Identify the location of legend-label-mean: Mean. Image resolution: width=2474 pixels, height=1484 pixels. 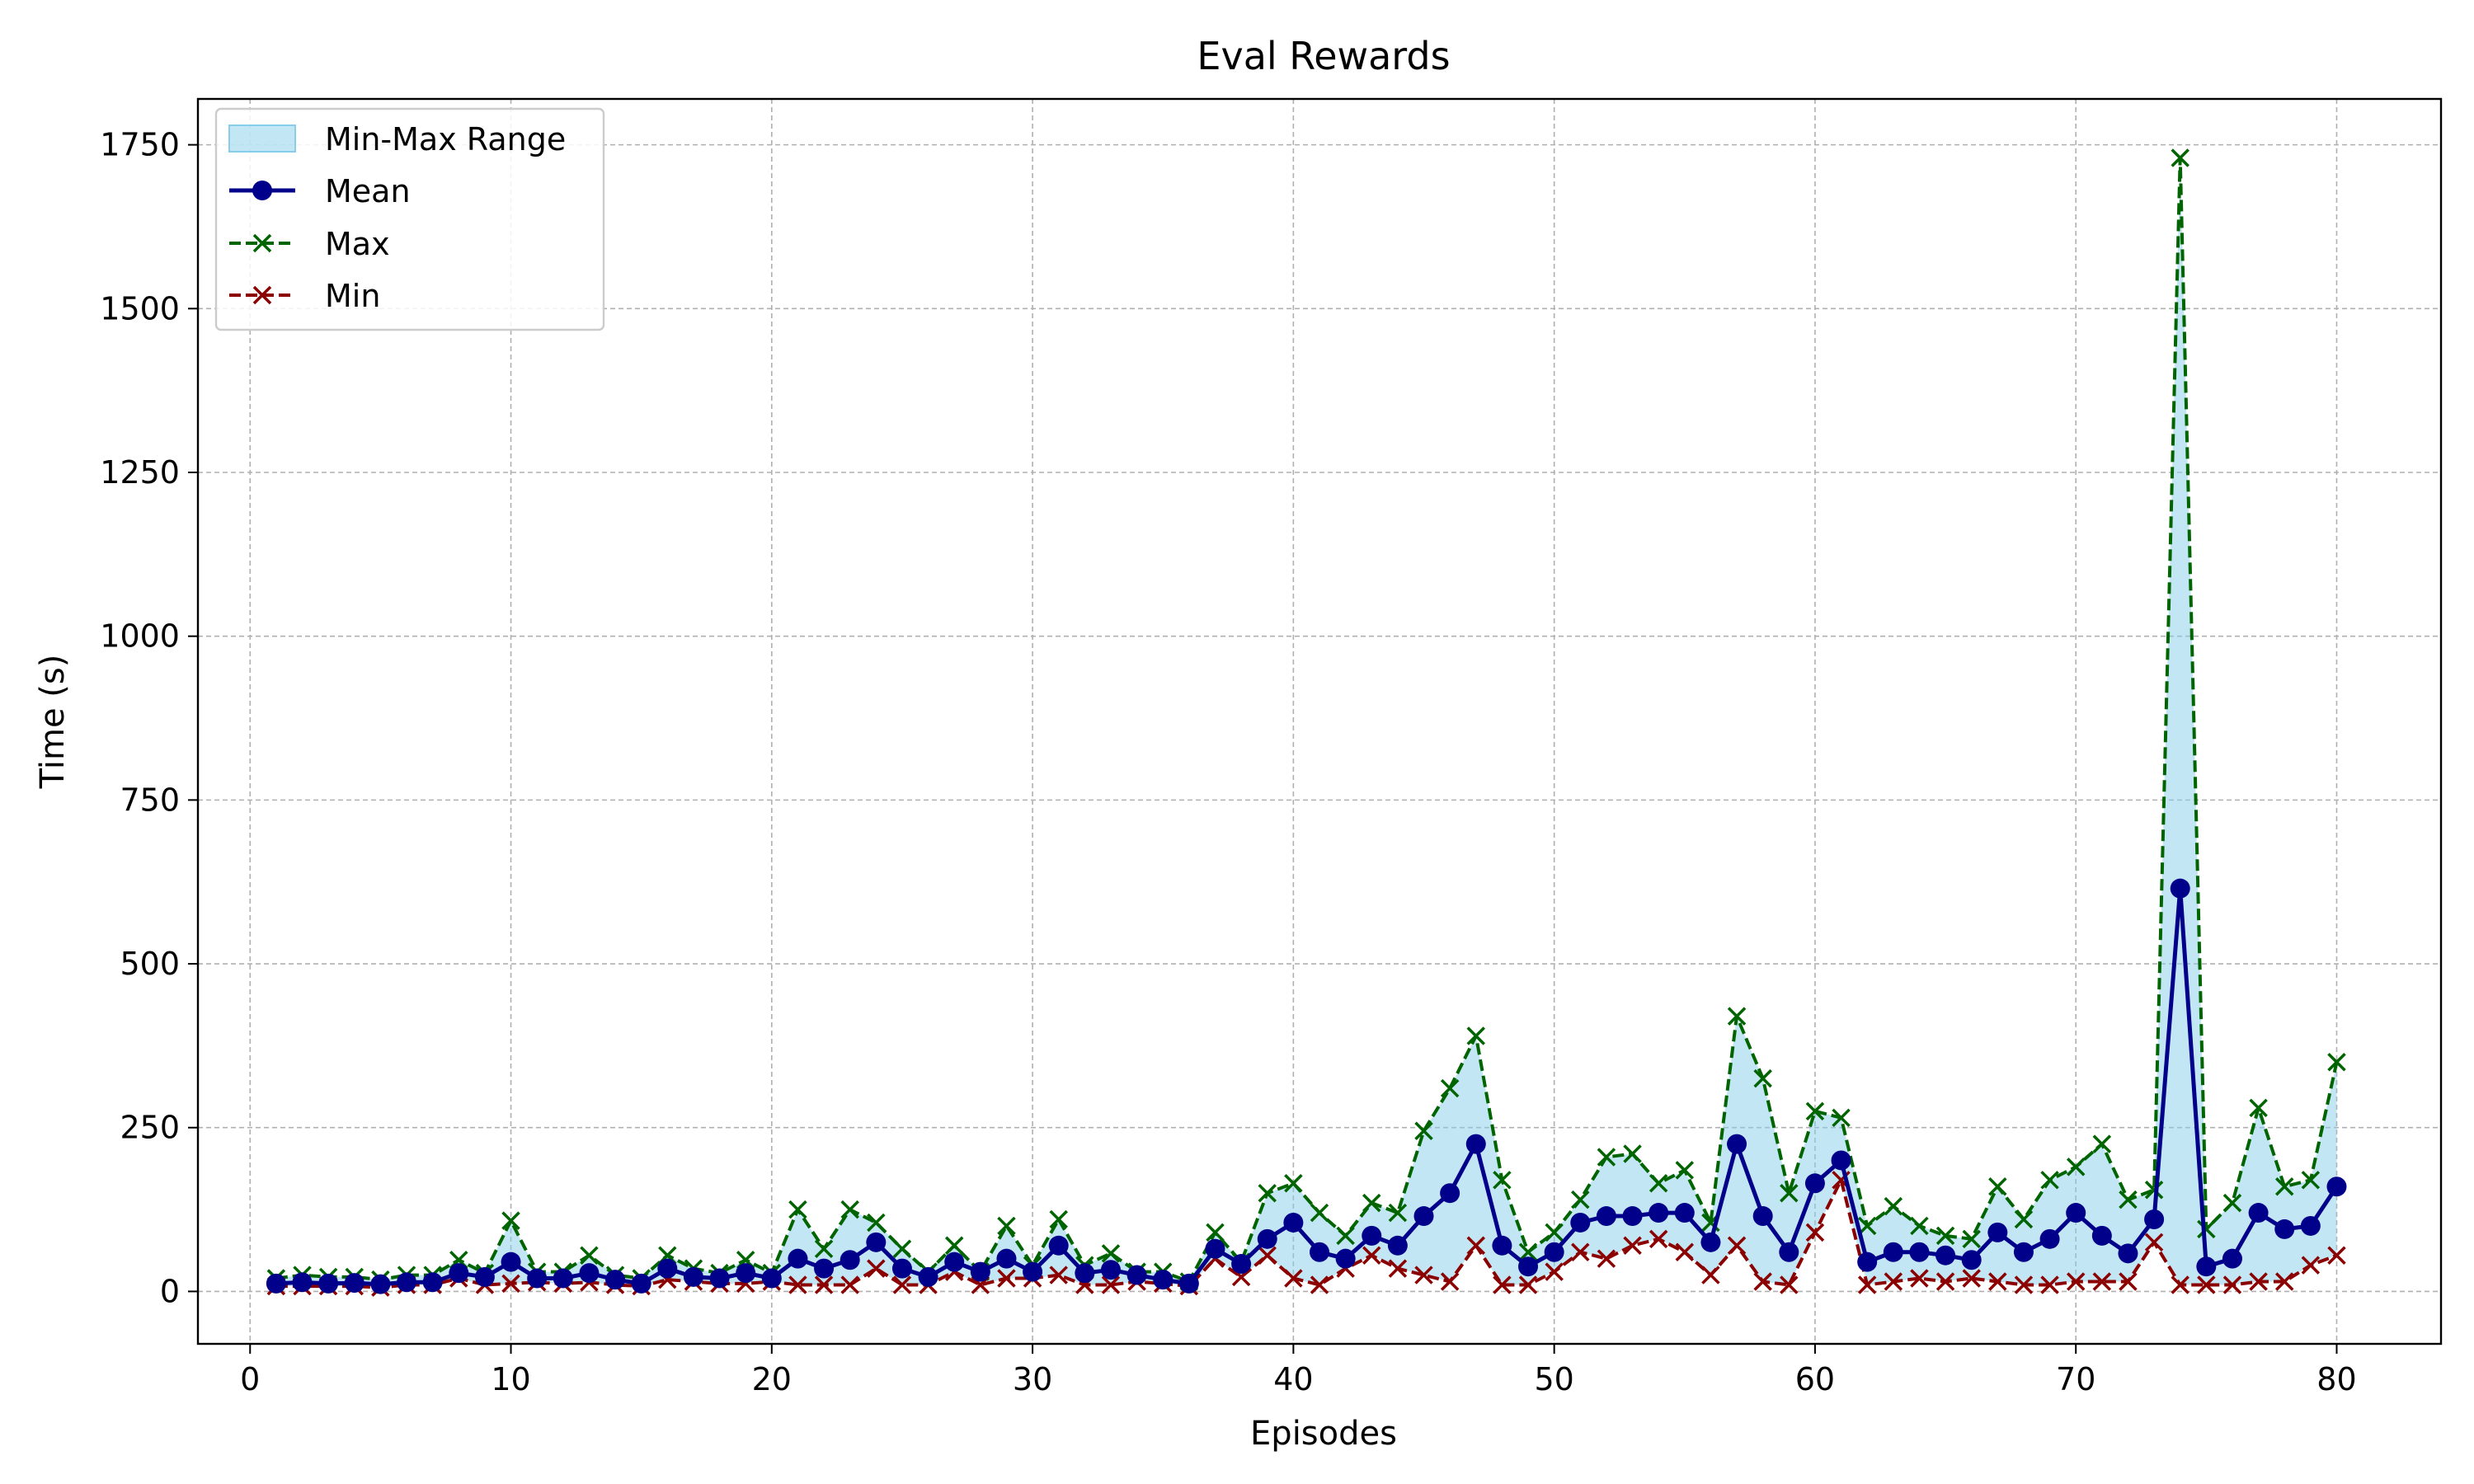
(368, 191).